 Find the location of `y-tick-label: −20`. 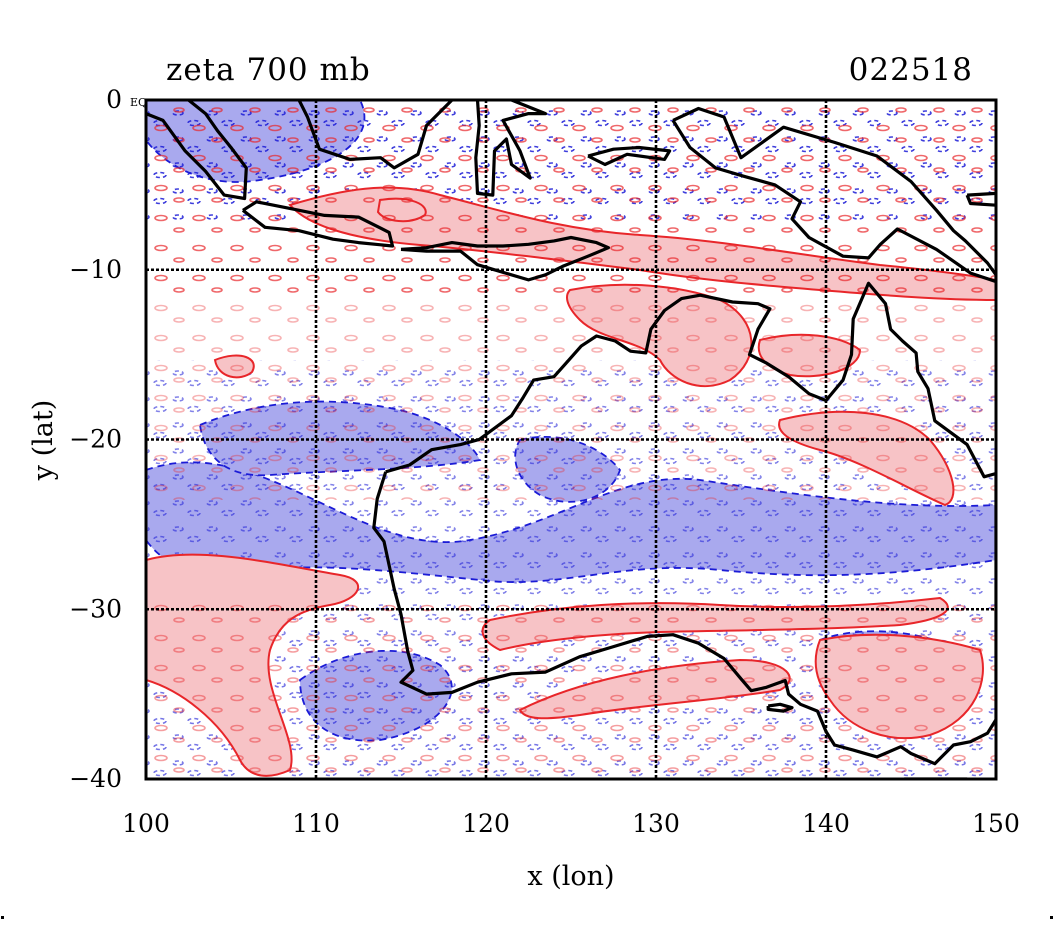

y-tick-label: −20 is located at coordinates (95, 439).